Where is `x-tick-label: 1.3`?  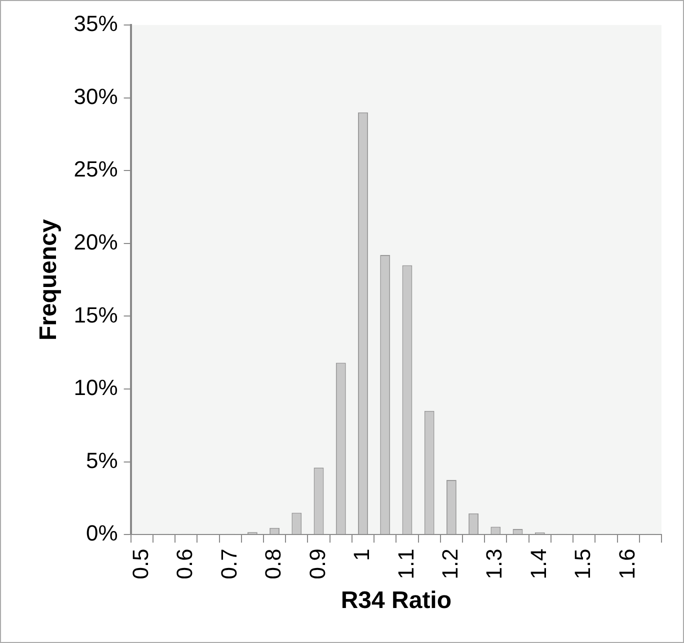 x-tick-label: 1.3 is located at coordinates (494, 564).